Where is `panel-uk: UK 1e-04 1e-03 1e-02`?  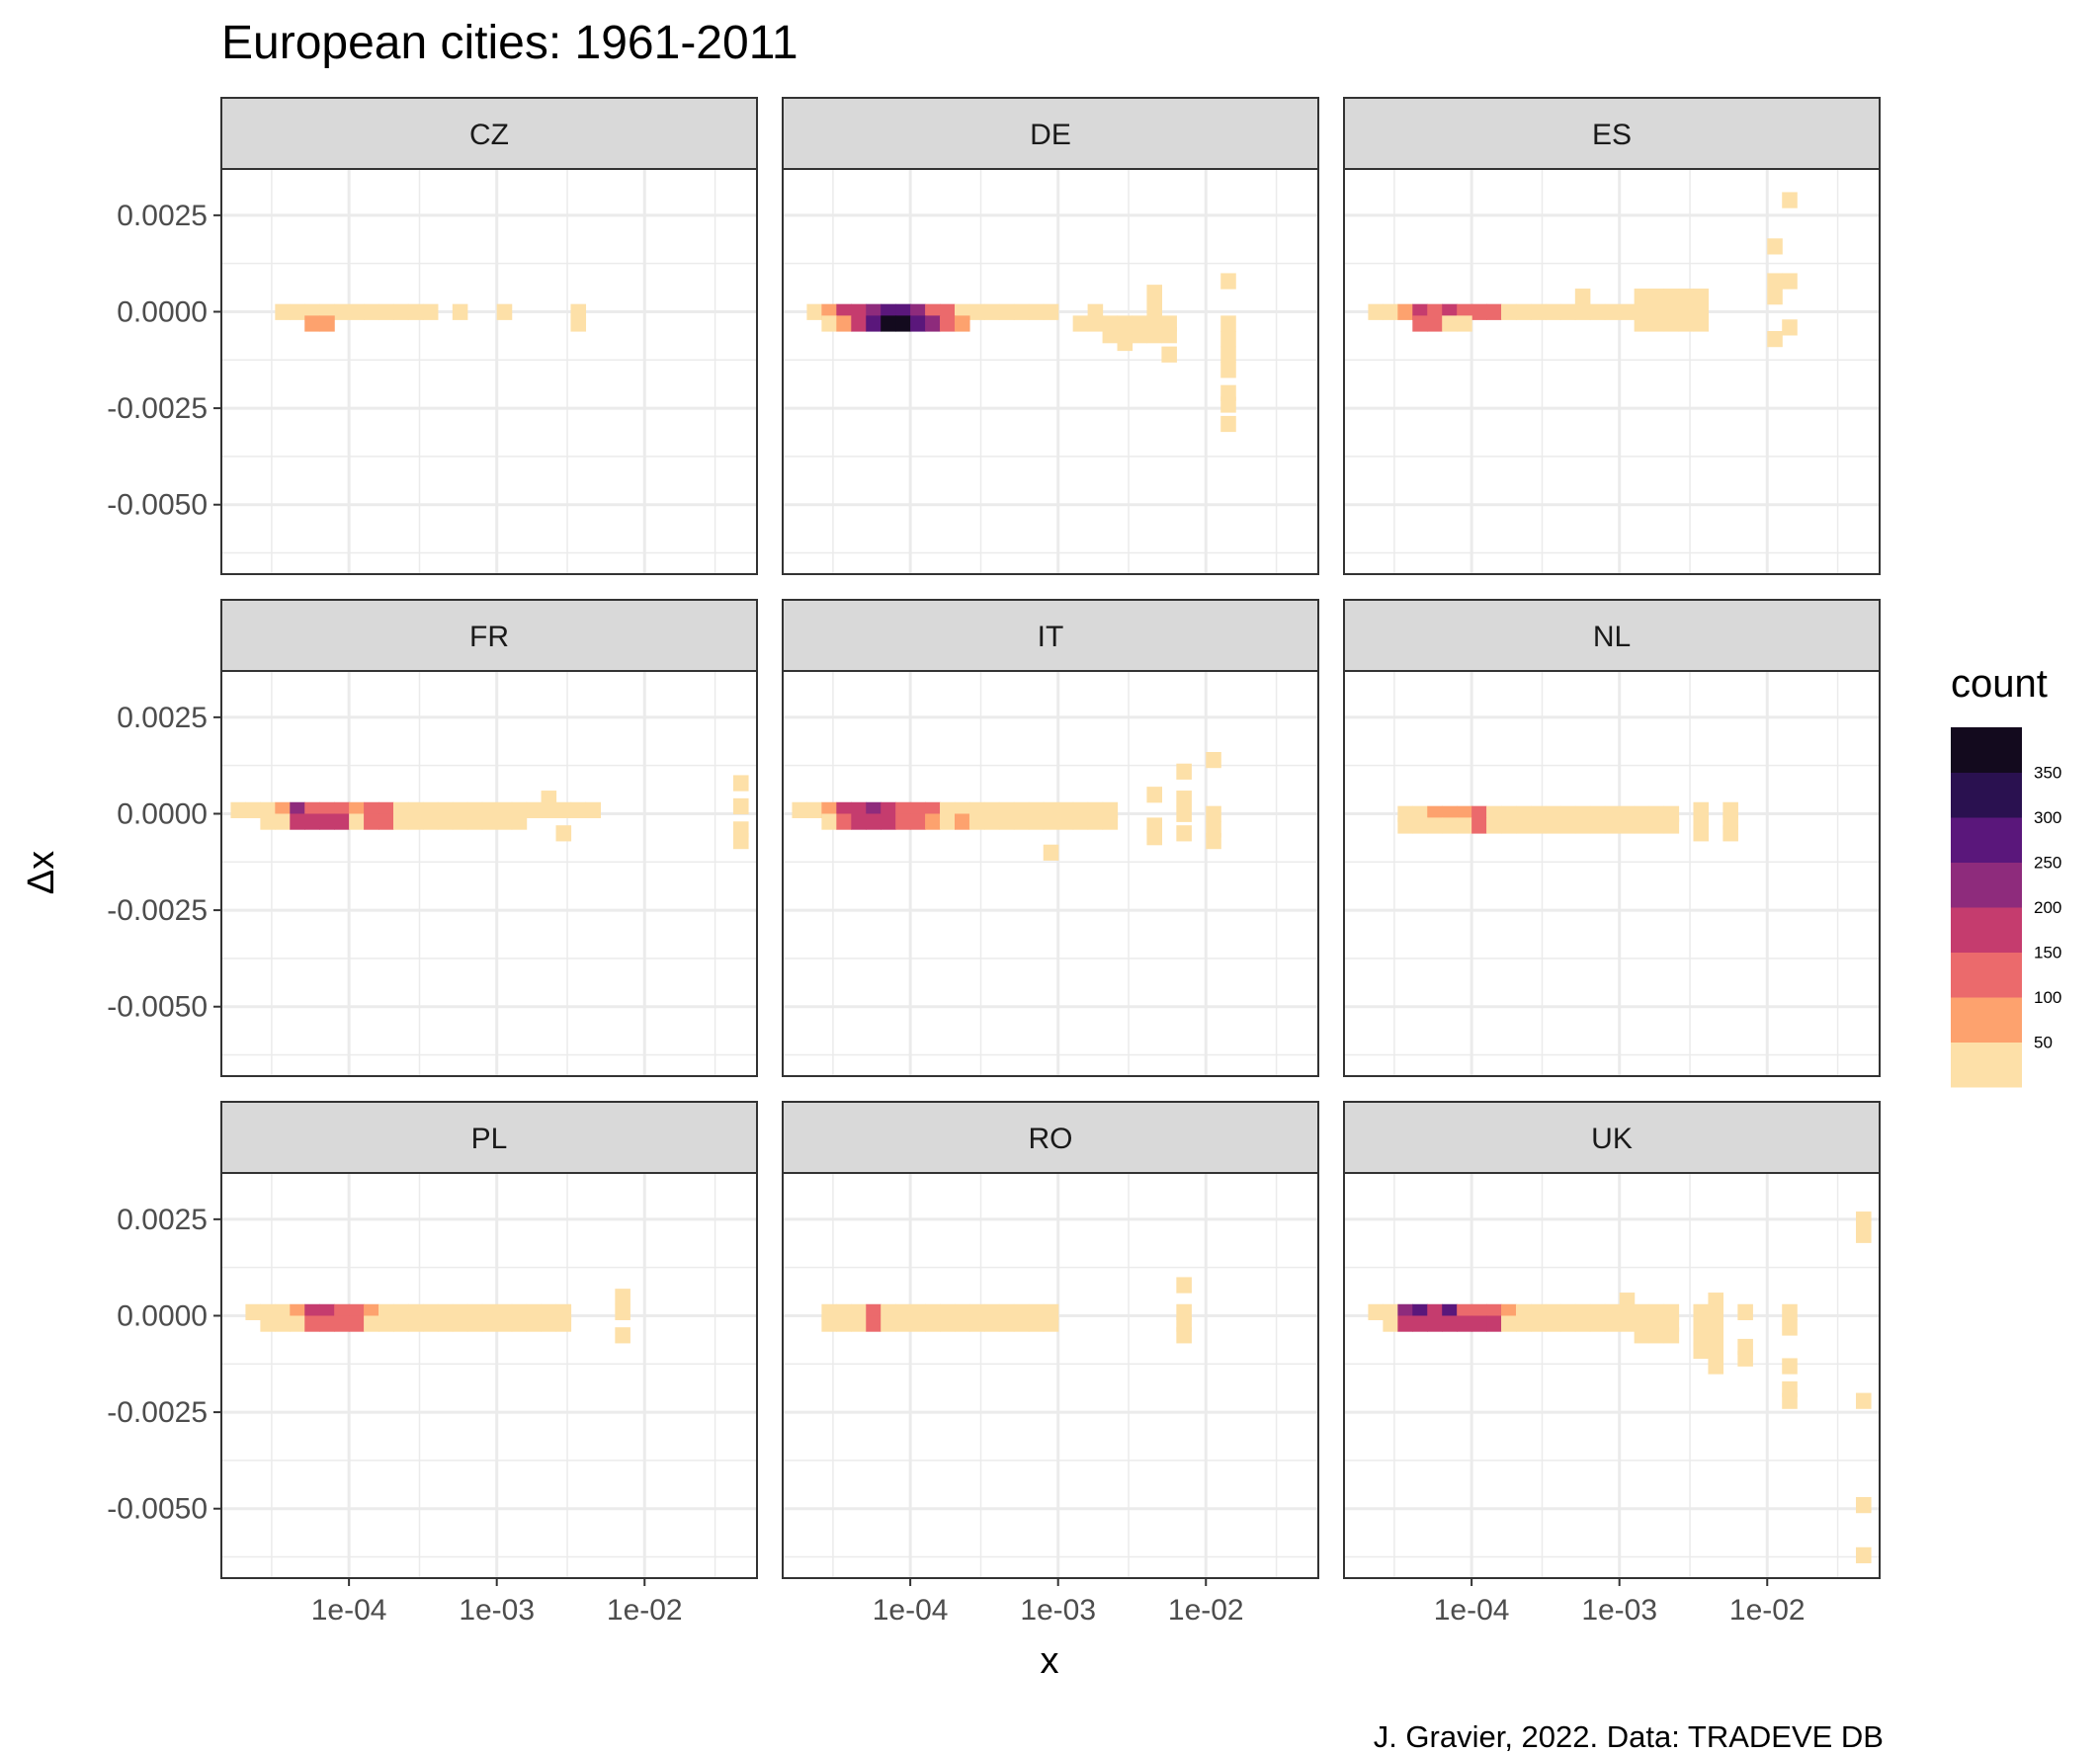 panel-uk: UK 1e-04 1e-03 1e-02 is located at coordinates (1612, 1364).